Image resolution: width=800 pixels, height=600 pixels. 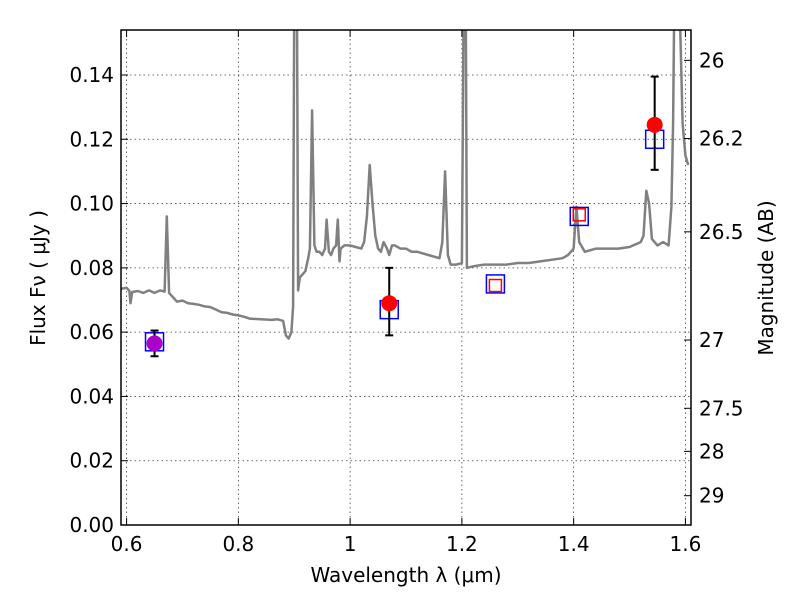 I want to click on x-tick-label: 0.6, so click(x=127, y=544).